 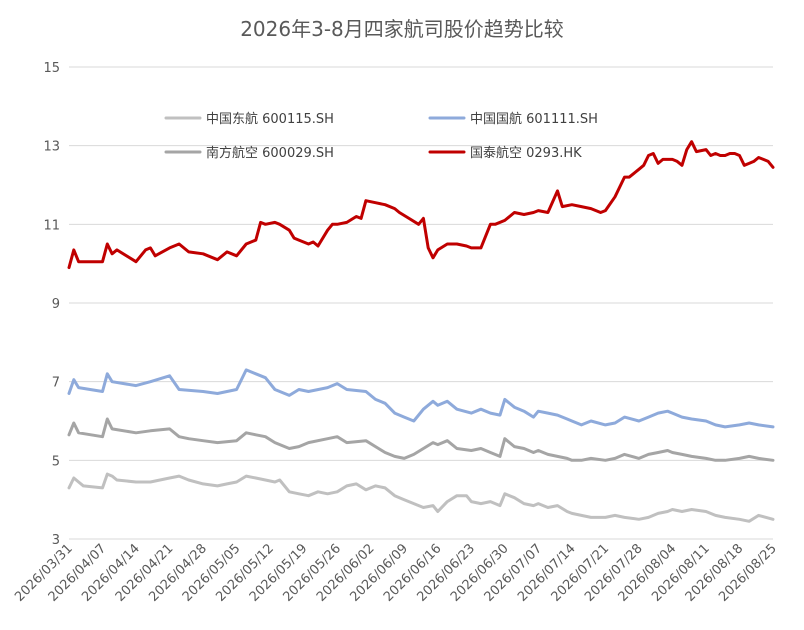 What do you see at coordinates (51, 225) in the screenshot?
I see `y-tick-label: 11` at bounding box center [51, 225].